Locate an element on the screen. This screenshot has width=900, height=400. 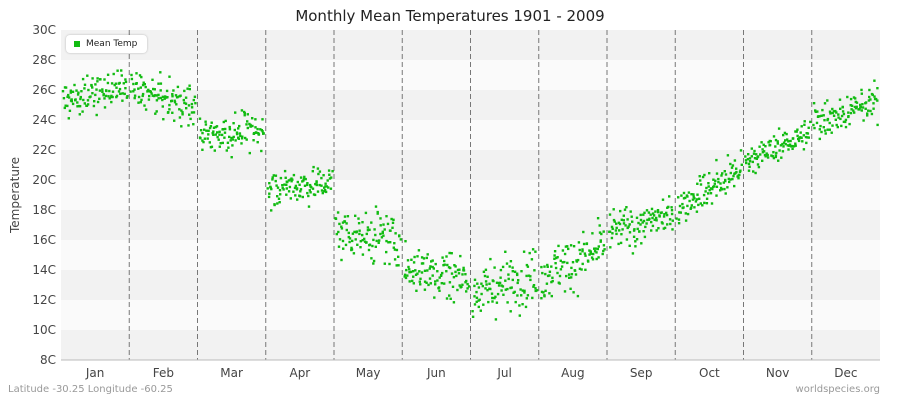
chart-title: Monthly Mean Temperatures 1901 - 2009 is located at coordinates (450, 16).